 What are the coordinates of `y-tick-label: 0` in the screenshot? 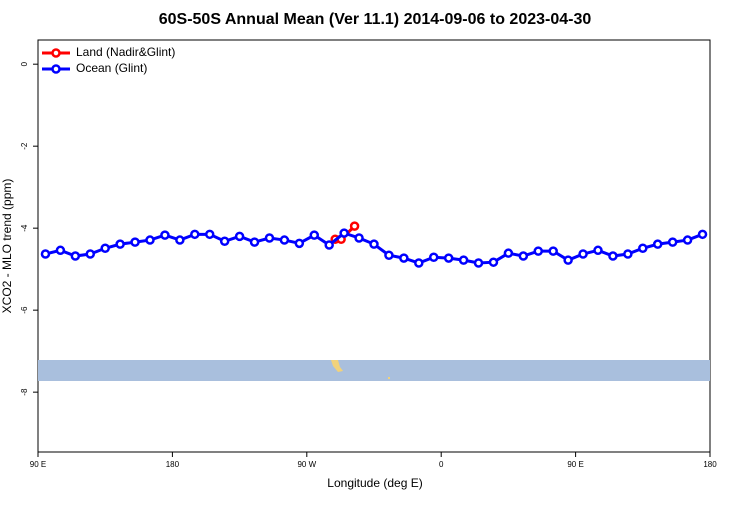 It's located at (24, 63).